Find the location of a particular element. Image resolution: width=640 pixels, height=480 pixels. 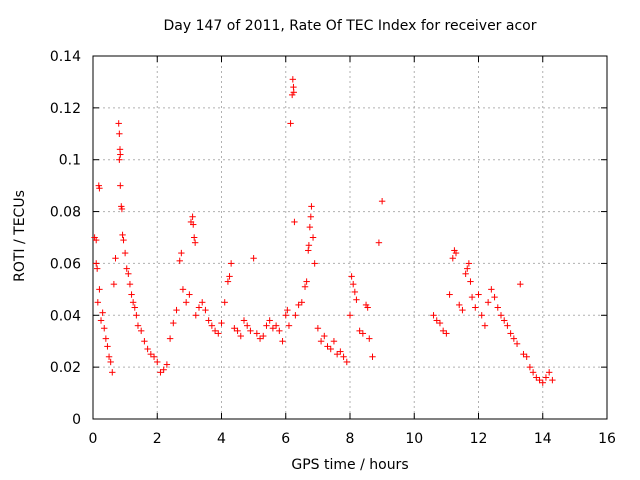

x-axis-label: GPS time / hours is located at coordinates (350, 465).